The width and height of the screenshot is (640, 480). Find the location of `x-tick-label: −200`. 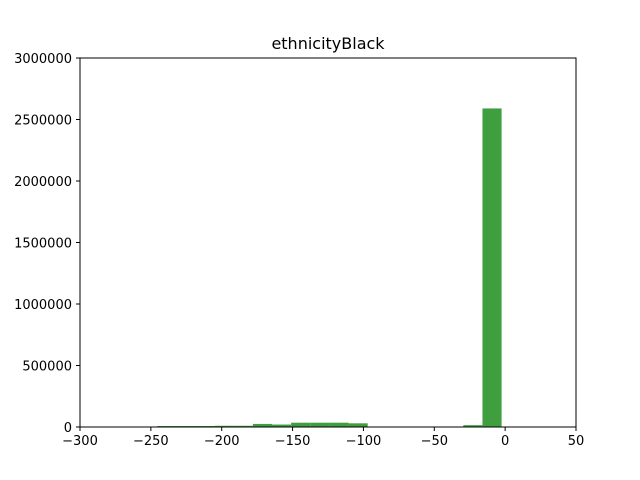

x-tick-label: −200 is located at coordinates (222, 441).